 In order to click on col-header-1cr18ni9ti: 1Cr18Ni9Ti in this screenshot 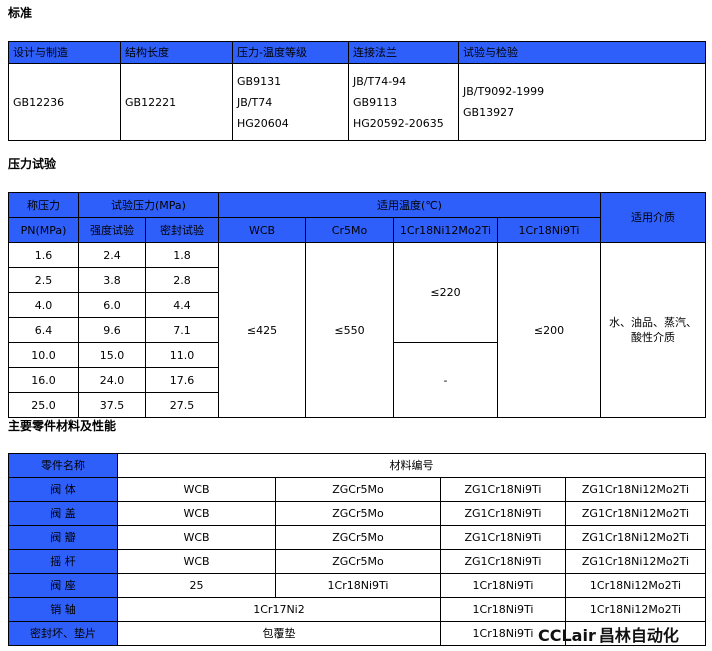, I will do `click(549, 230)`.